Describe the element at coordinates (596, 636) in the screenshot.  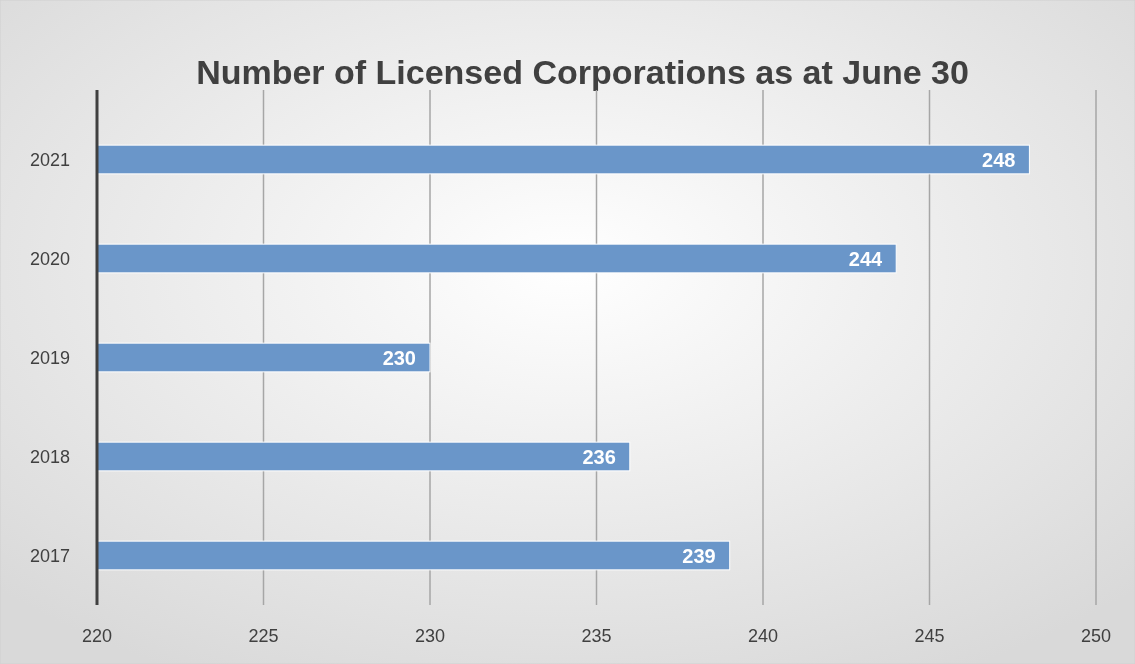
I see `x-tick-label: 235` at that location.